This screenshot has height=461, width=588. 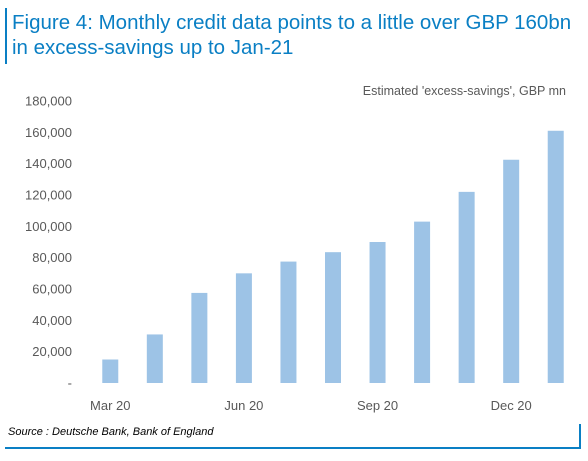 What do you see at coordinates (110, 405) in the screenshot?
I see `x-tick-label: Mar 20` at bounding box center [110, 405].